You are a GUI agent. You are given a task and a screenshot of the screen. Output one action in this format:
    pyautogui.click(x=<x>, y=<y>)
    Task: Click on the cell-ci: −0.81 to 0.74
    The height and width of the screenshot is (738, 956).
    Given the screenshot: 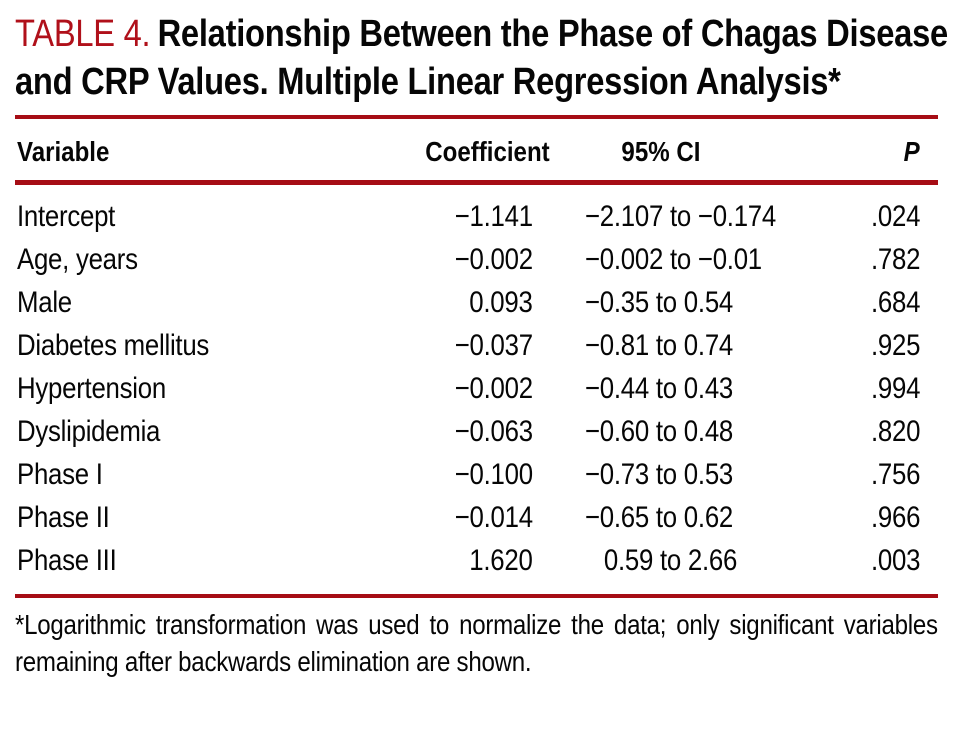 What is the action you would take?
    pyautogui.click(x=659, y=345)
    